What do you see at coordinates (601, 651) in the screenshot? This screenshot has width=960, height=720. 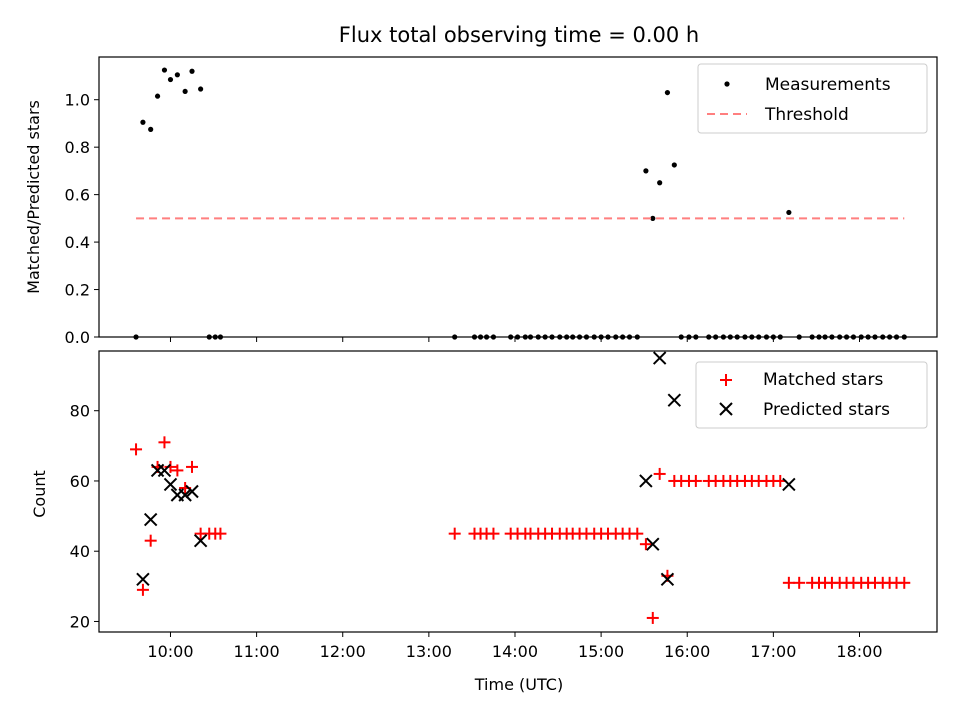 I see `bottom-x-tick-label: 15:00` at bounding box center [601, 651].